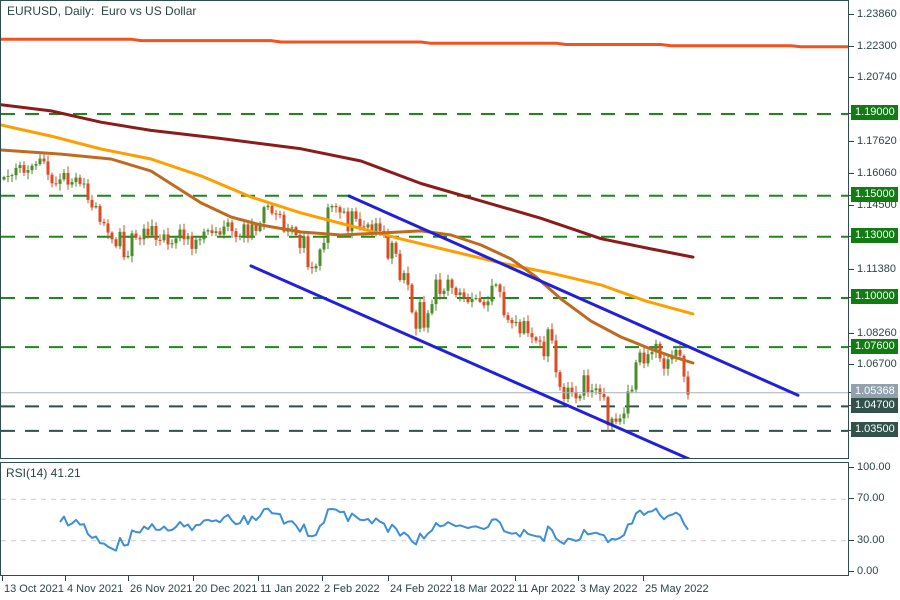 The image size is (900, 600). What do you see at coordinates (877, 173) in the screenshot?
I see `price-axis-label: 1.16060` at bounding box center [877, 173].